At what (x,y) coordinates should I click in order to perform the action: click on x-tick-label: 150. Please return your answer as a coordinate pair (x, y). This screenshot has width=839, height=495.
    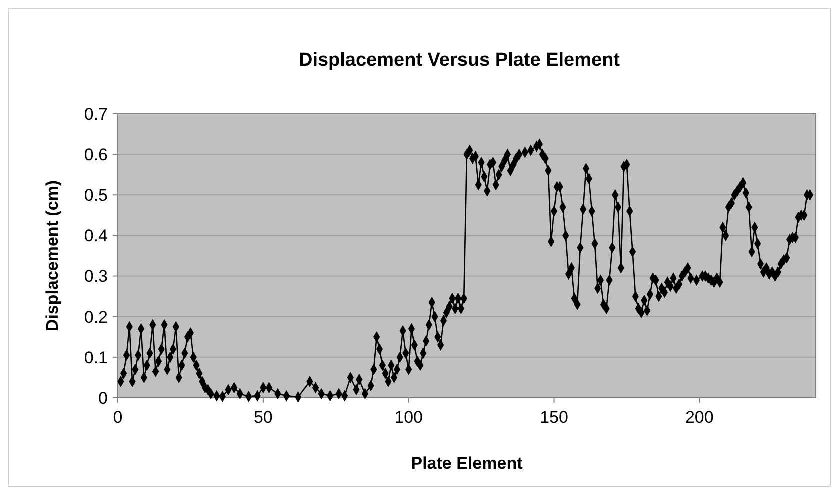
    Looking at the image, I should click on (554, 417).